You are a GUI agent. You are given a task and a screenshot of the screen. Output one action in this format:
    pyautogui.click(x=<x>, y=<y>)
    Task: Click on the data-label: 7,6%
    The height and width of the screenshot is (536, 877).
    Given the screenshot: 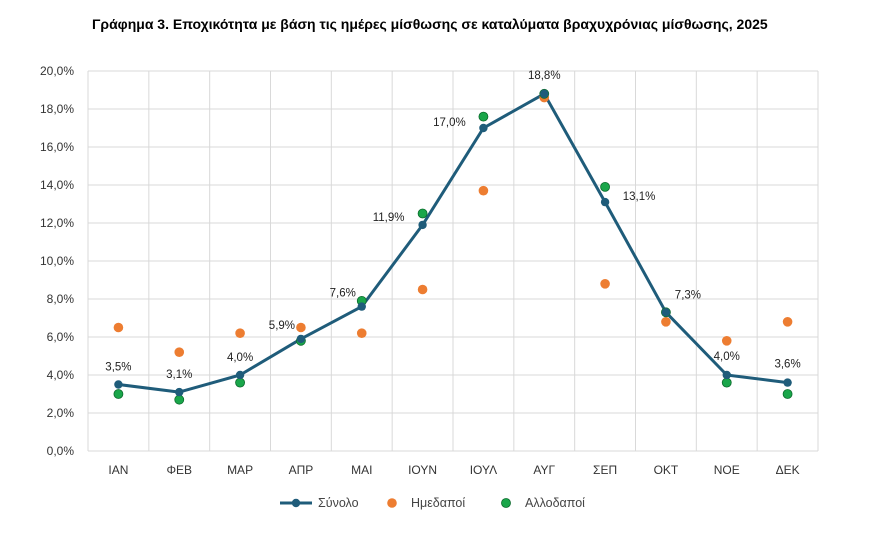 What is the action you would take?
    pyautogui.click(x=343, y=294)
    